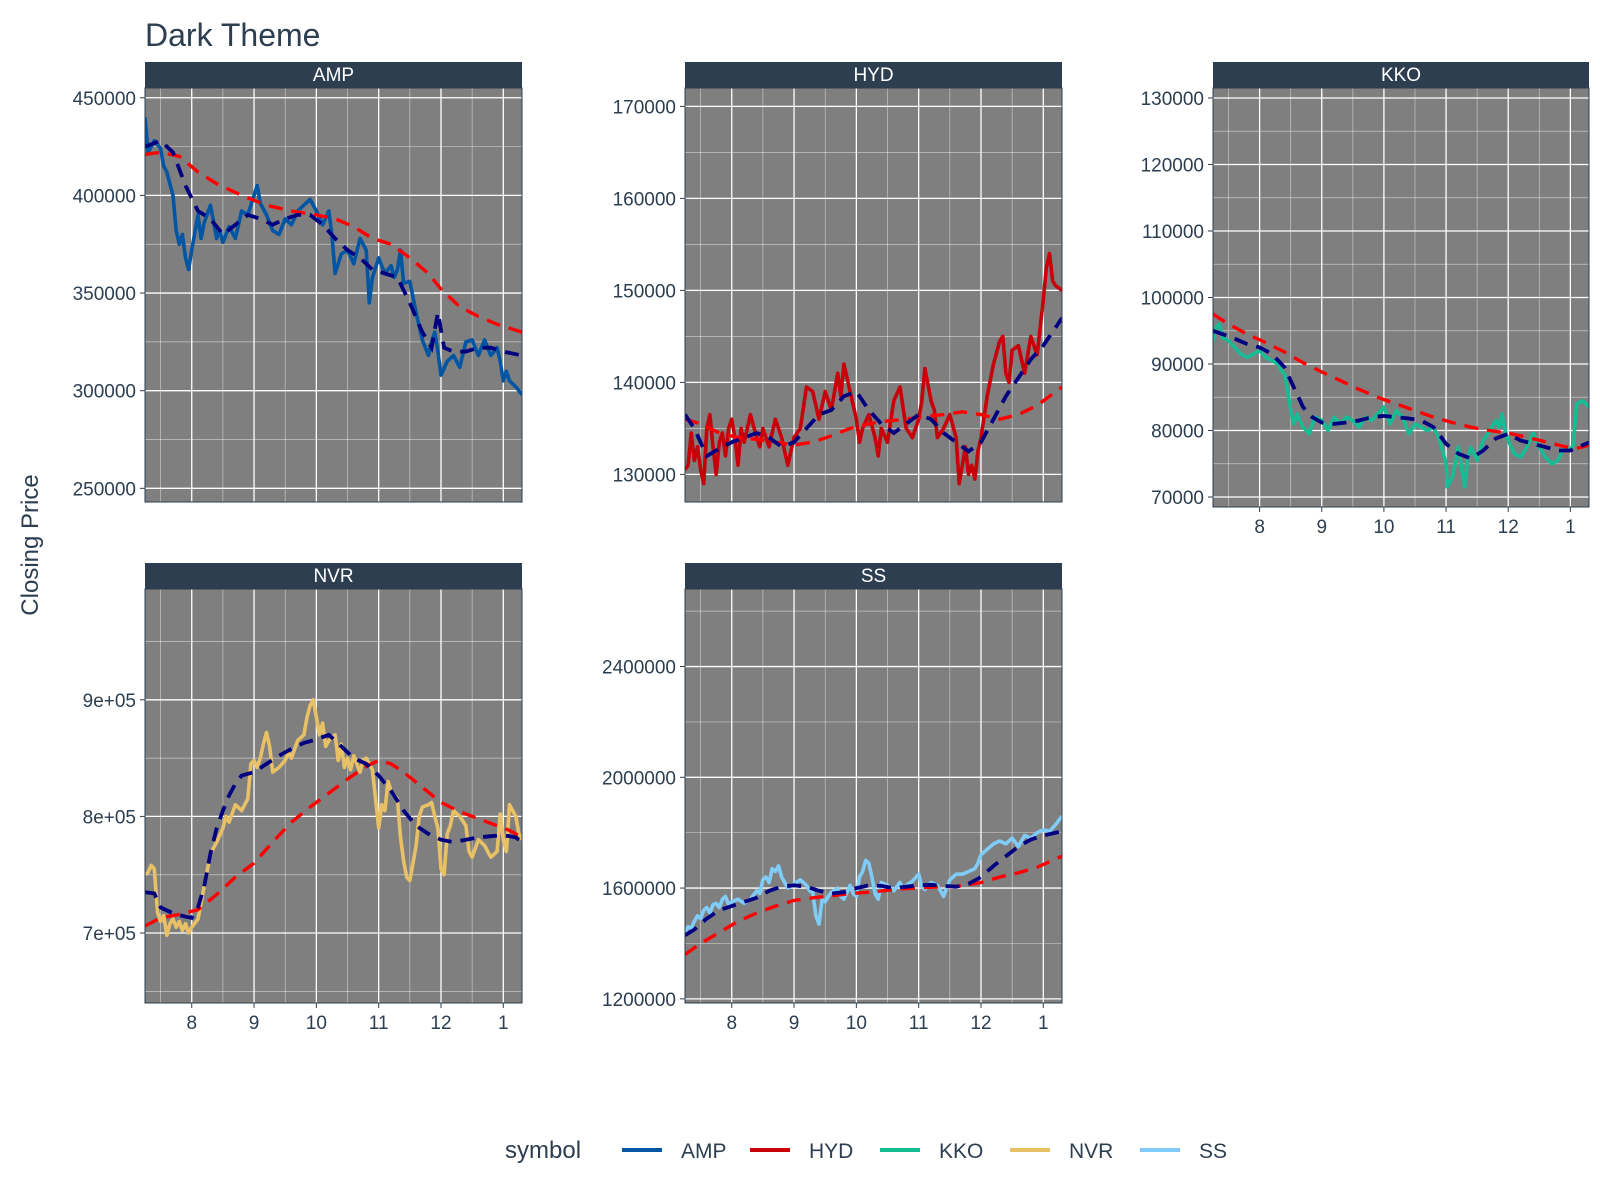  I want to click on price-line-nvr, so click(333, 818).